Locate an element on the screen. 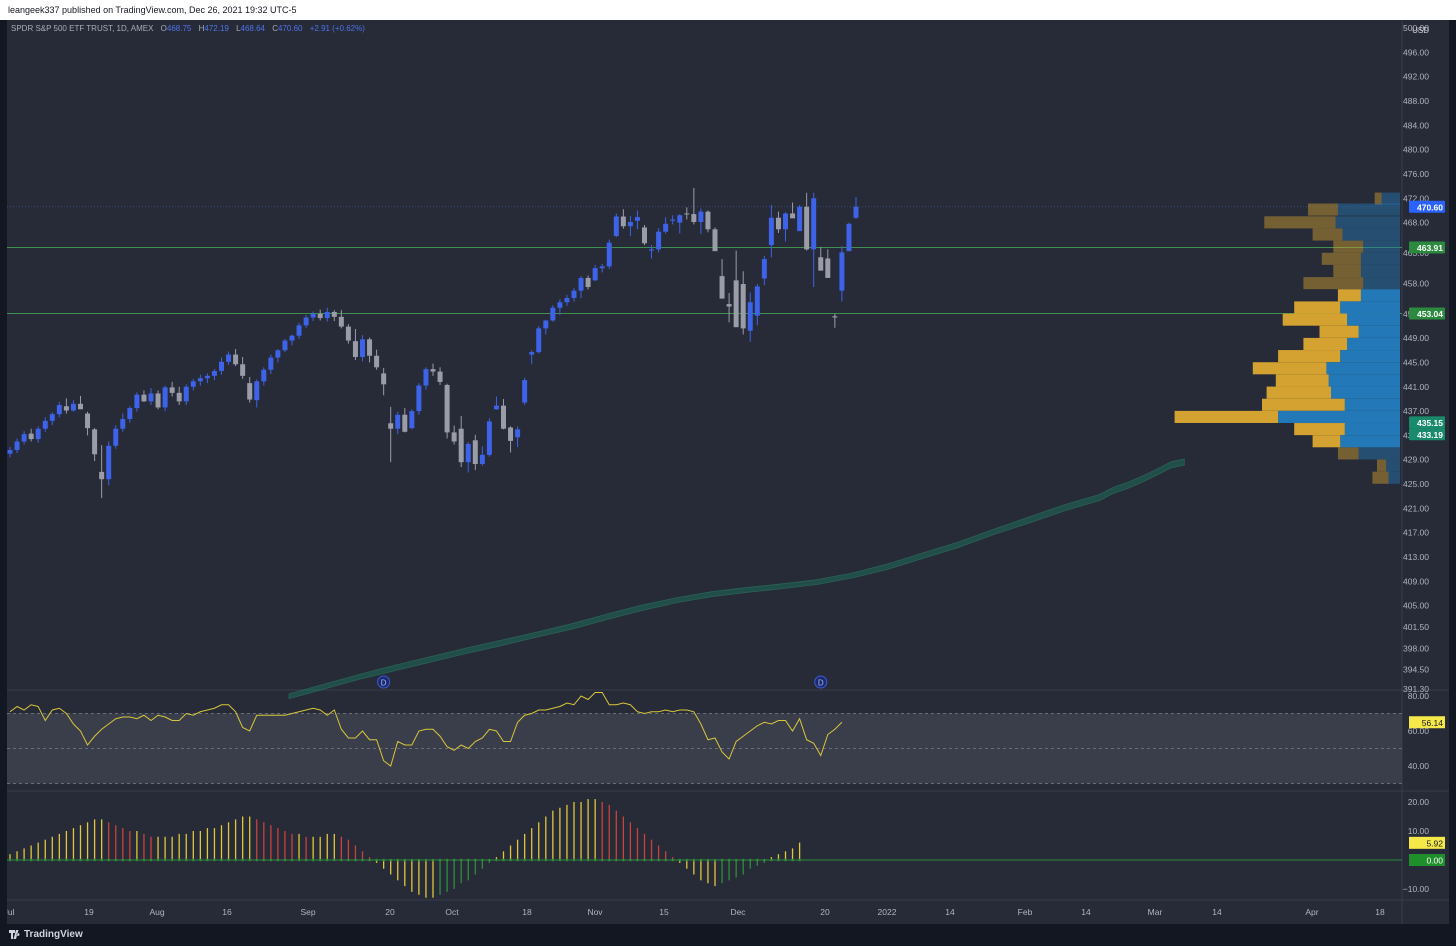 Image resolution: width=1456 pixels, height=946 pixels. close-value: 470.60 is located at coordinates (290, 28).